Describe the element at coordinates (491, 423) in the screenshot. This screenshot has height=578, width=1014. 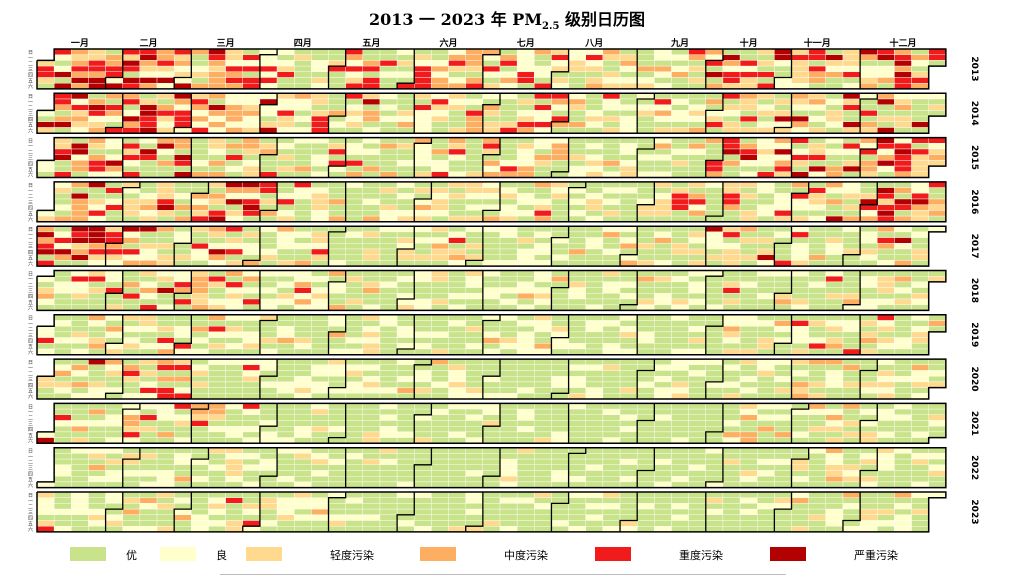
I see `year-outline` at that location.